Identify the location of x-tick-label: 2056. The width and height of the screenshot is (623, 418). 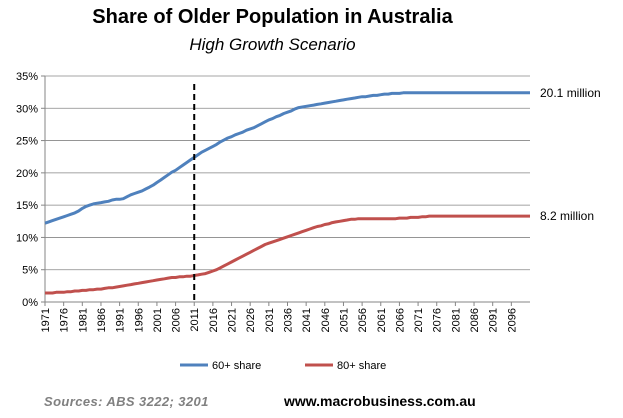
(363, 320).